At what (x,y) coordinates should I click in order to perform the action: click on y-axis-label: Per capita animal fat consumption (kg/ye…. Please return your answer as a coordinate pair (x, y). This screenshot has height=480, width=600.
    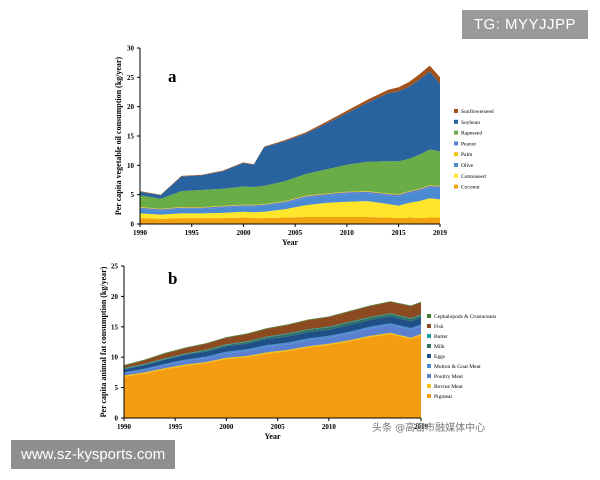
    Looking at the image, I should click on (103, 341).